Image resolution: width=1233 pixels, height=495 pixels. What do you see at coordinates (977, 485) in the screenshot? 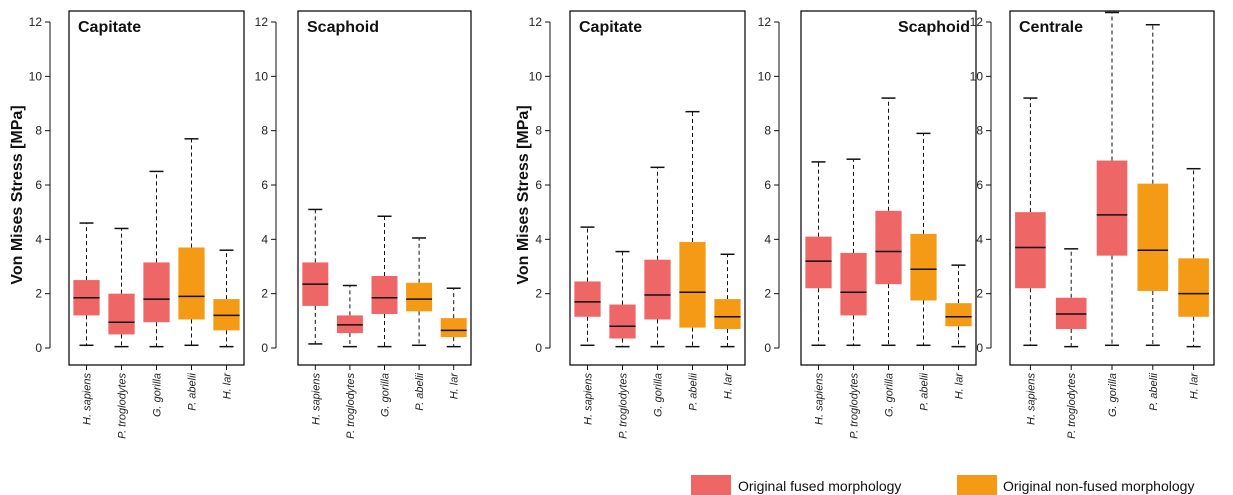
I see `legend-swatch` at bounding box center [977, 485].